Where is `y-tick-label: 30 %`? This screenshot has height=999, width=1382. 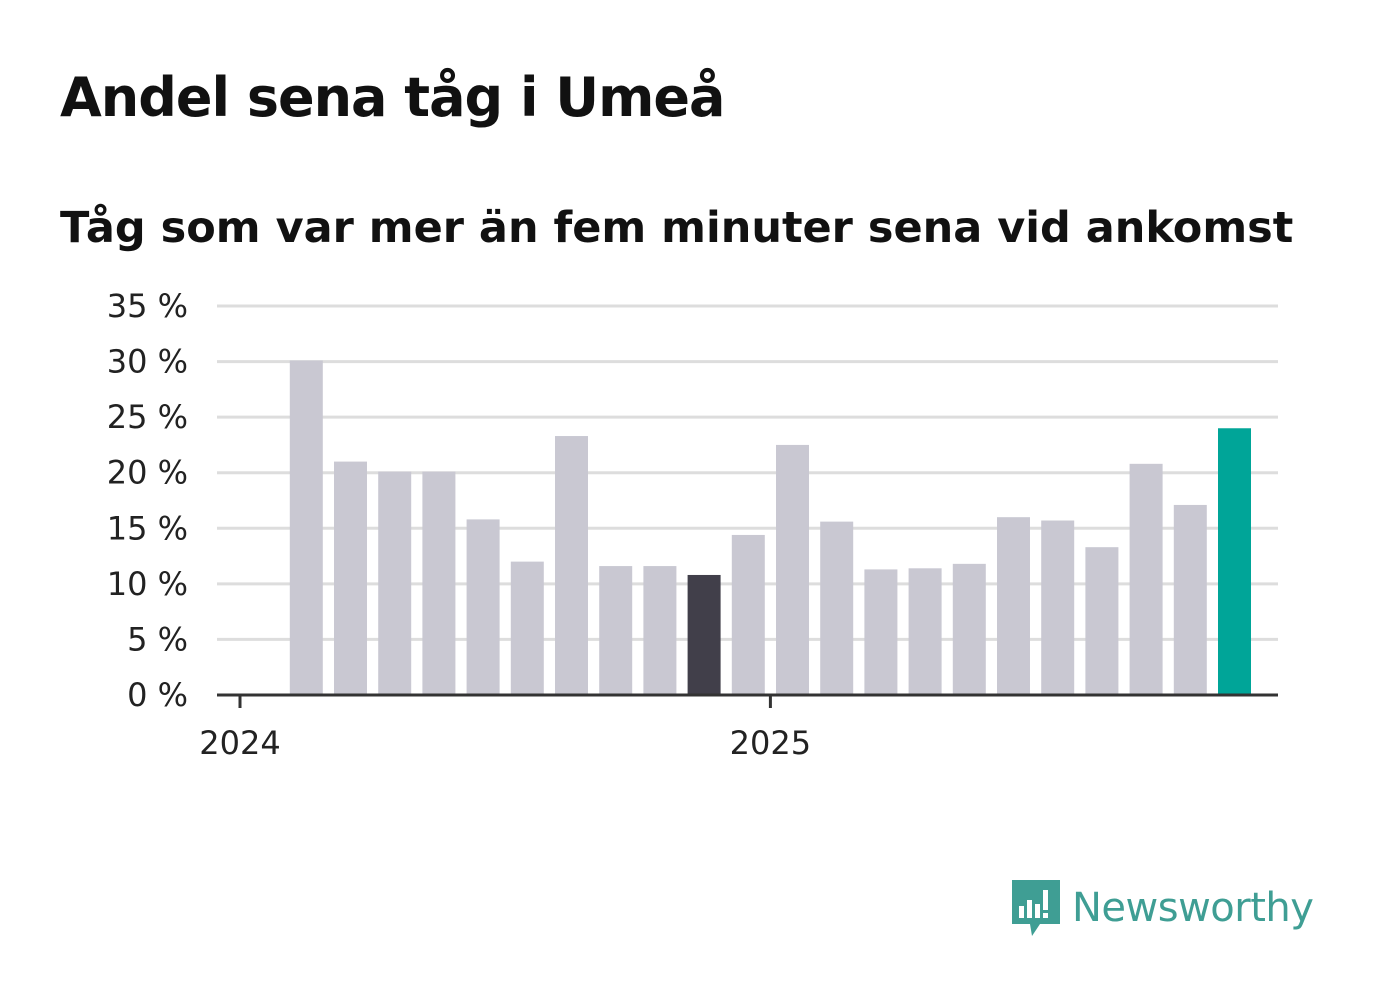 y-tick-label: 30 % is located at coordinates (147, 362).